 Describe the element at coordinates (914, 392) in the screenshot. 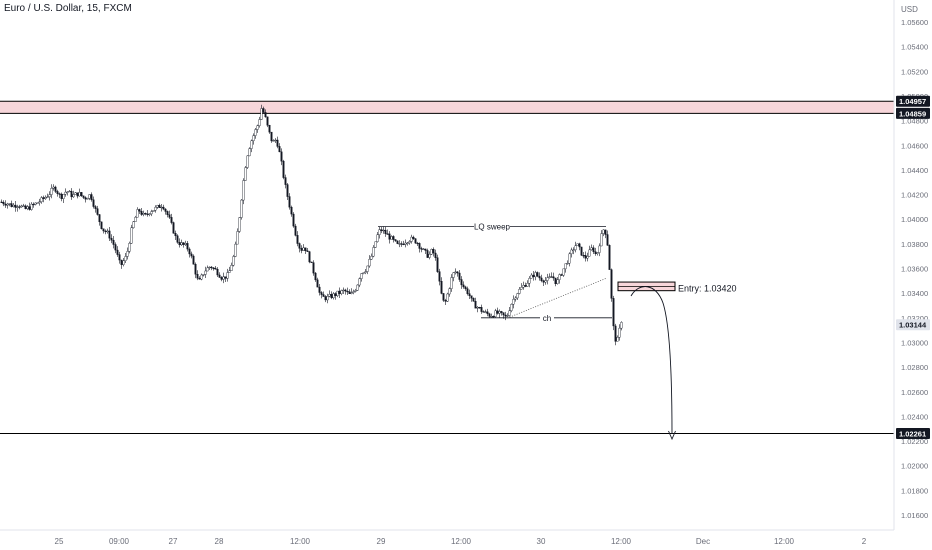

I see `price-tick-label: 1.02600` at that location.